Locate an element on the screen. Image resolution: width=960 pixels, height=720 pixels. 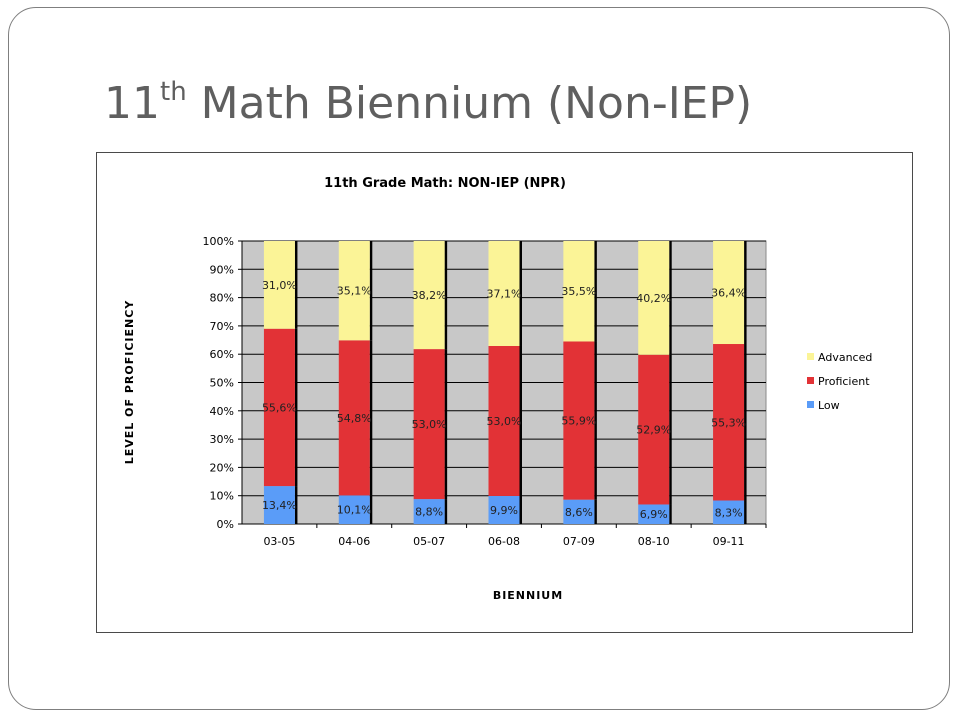
y-tick-label: 30% is located at coordinates (222, 439).